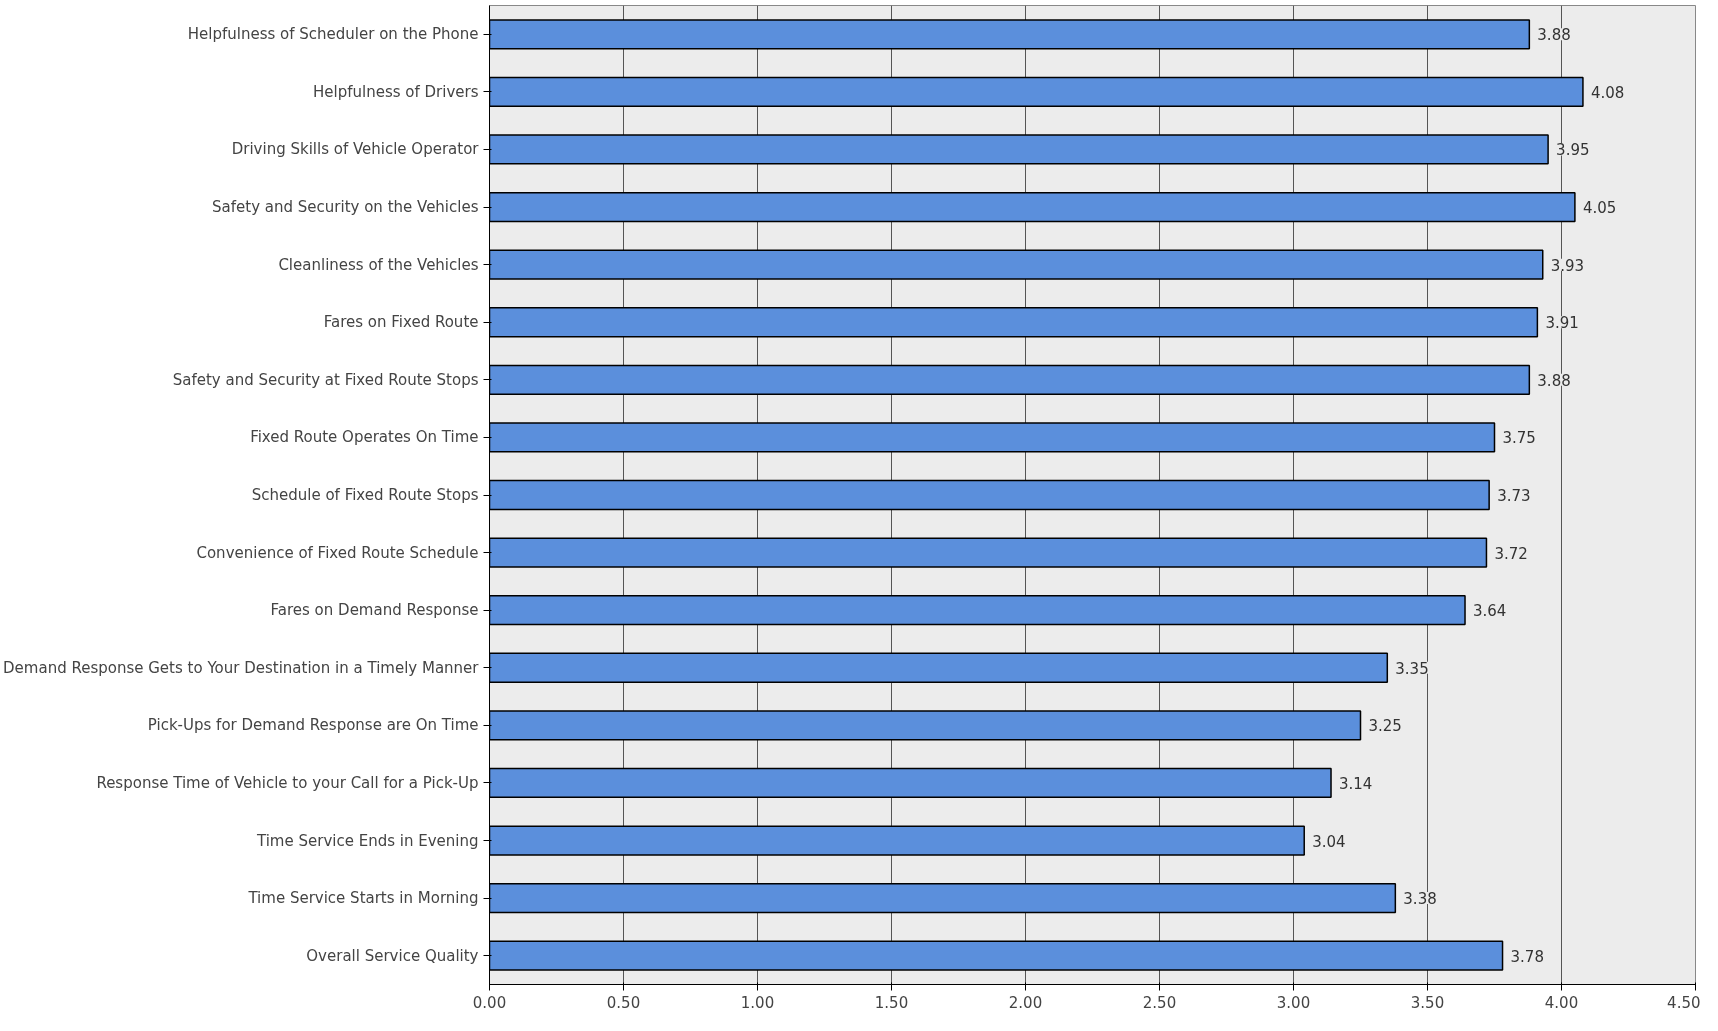 Image resolution: width=1718 pixels, height=1031 pixels. What do you see at coordinates (1427, 1002) in the screenshot?
I see `x-tick-label: 3.50` at bounding box center [1427, 1002].